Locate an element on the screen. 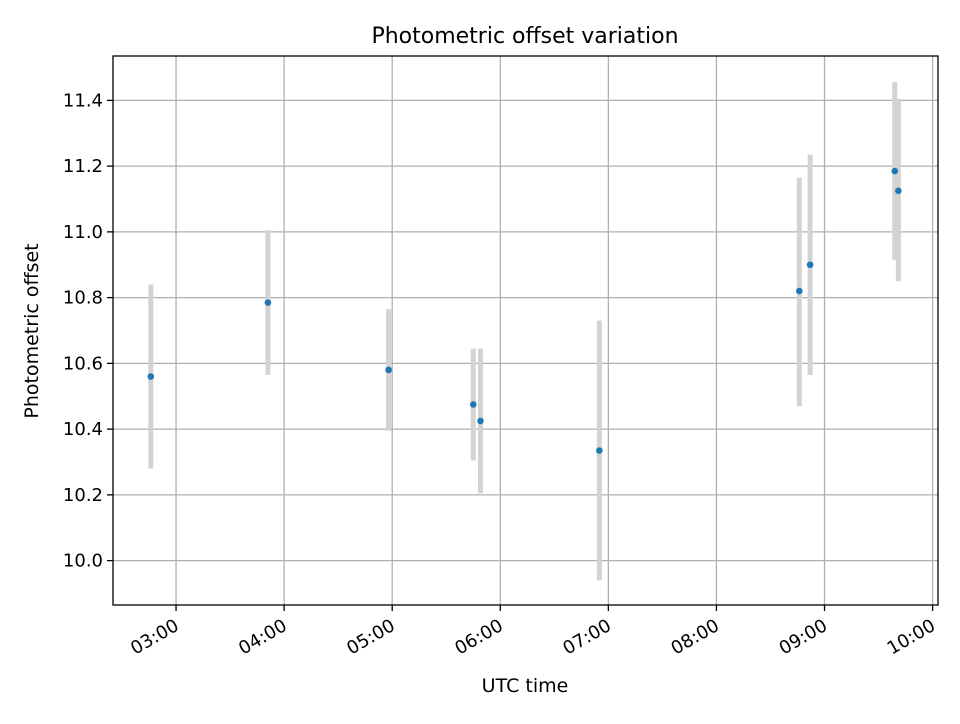 The image size is (960, 724). y-axis-label: Photometric offset is located at coordinates (32, 330).